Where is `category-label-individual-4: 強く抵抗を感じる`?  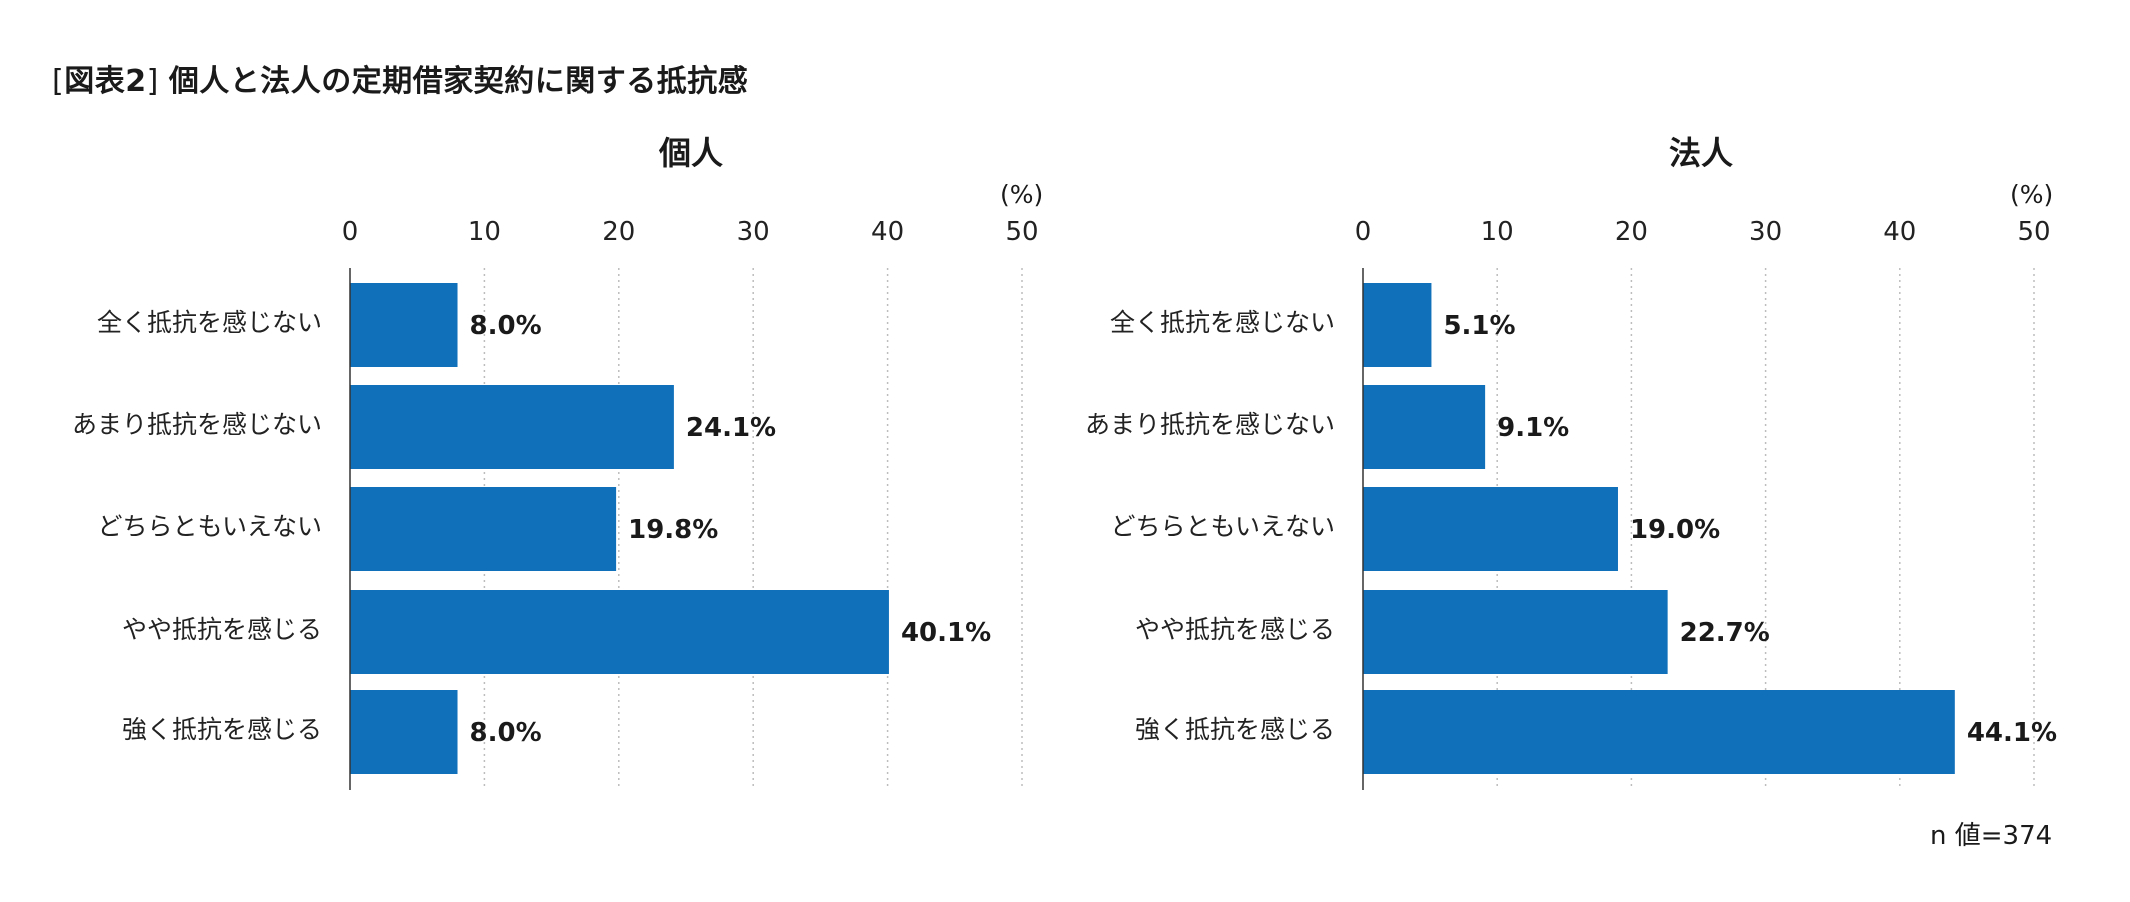 category-label-individual-4: 強く抵抗を感じる is located at coordinates (222, 729).